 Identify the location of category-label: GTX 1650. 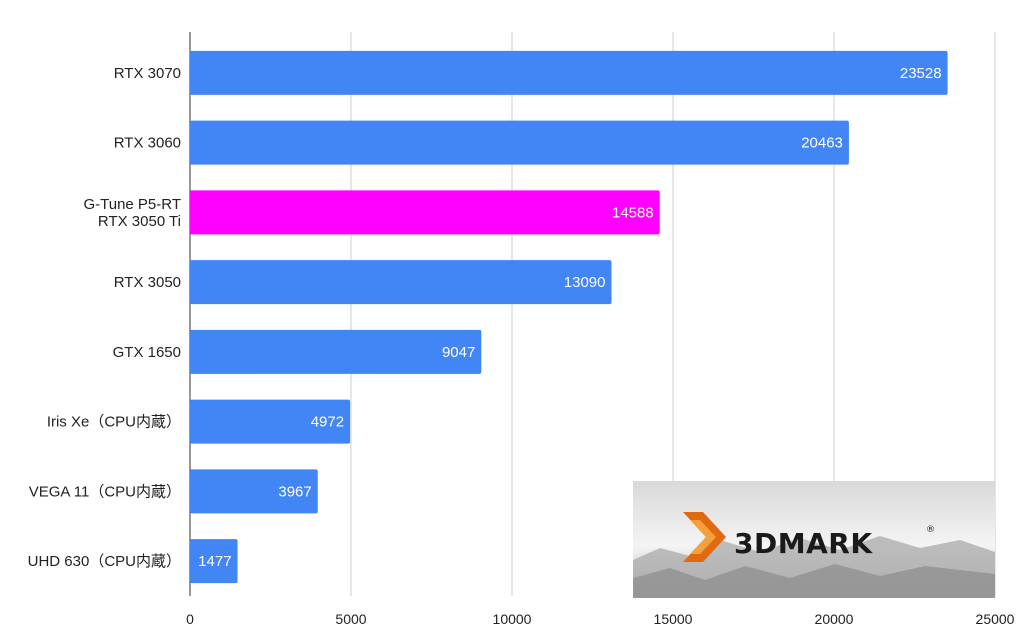
(147, 352).